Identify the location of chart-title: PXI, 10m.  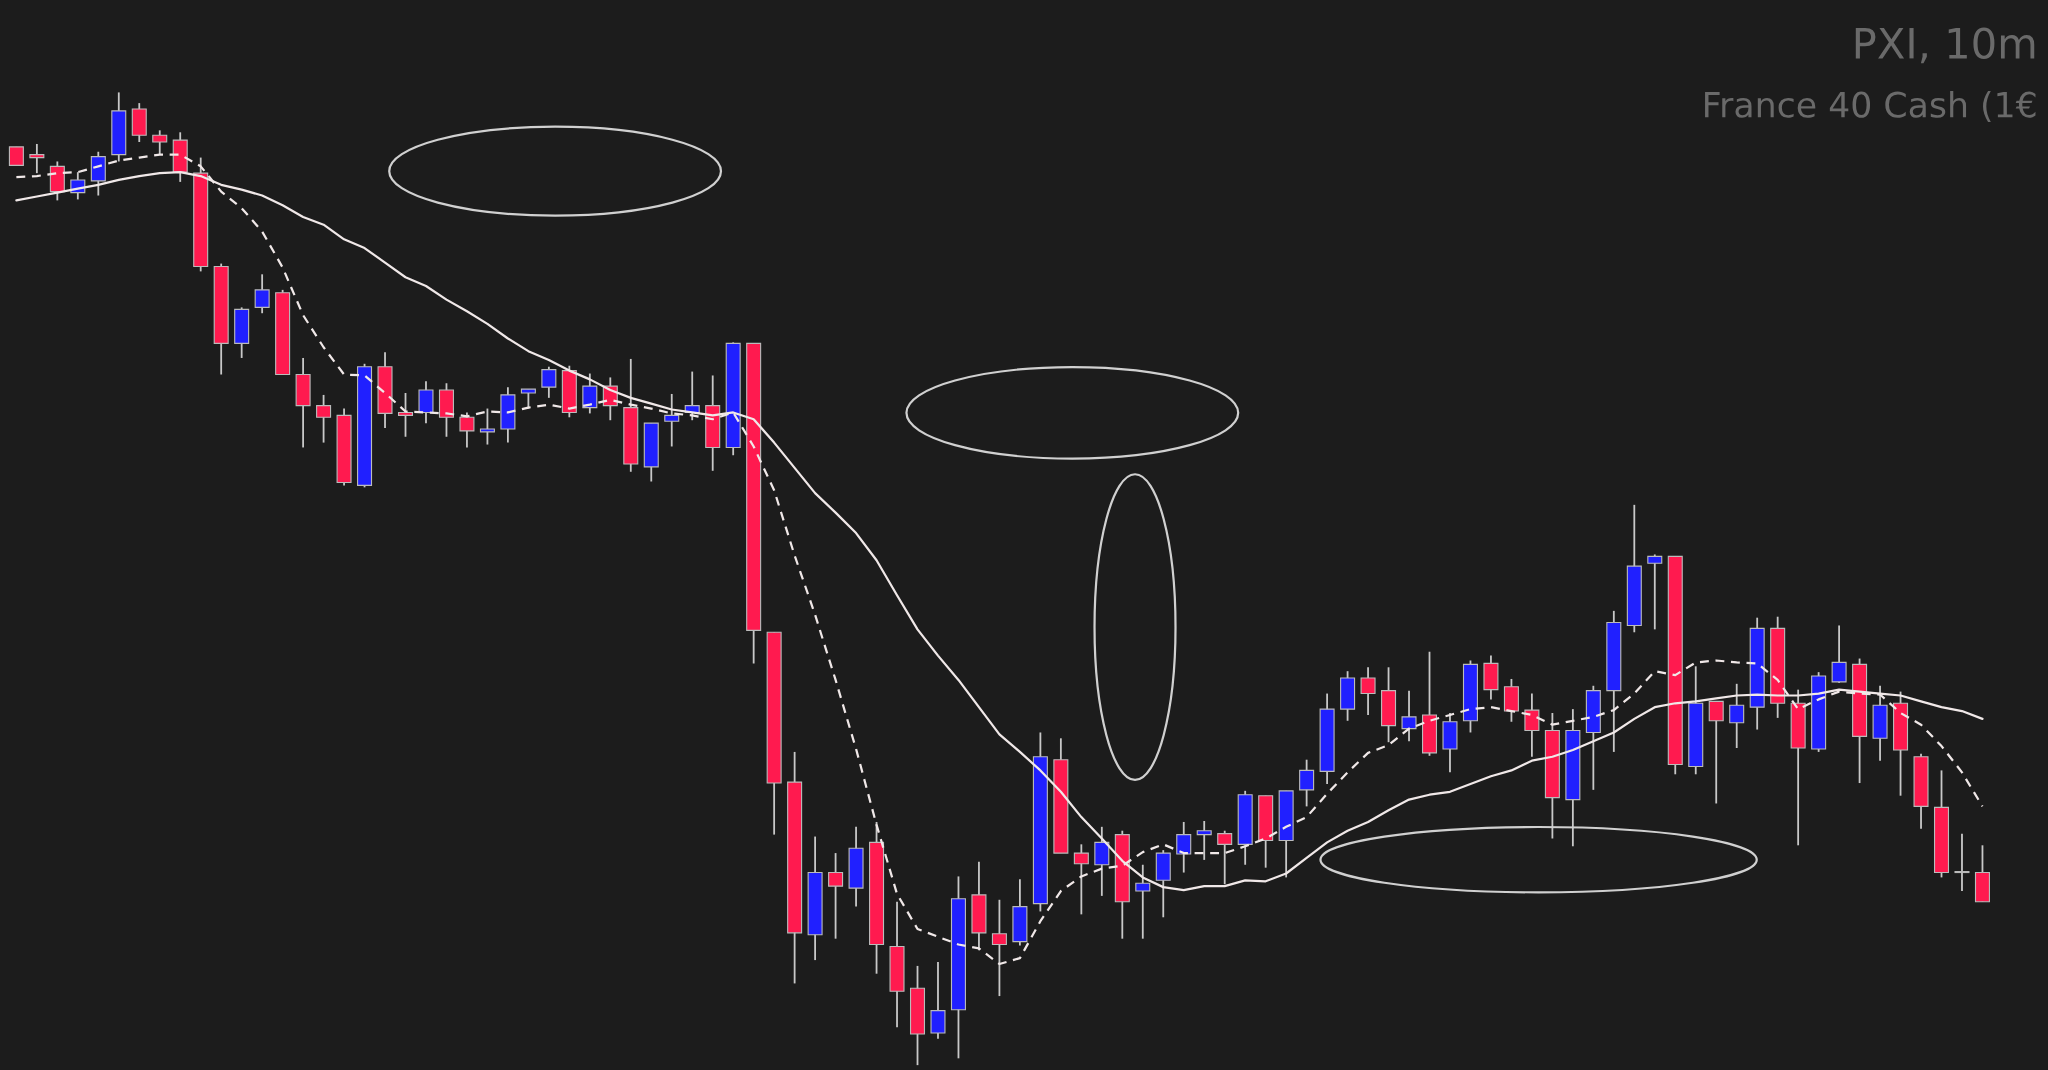
(1945, 45).